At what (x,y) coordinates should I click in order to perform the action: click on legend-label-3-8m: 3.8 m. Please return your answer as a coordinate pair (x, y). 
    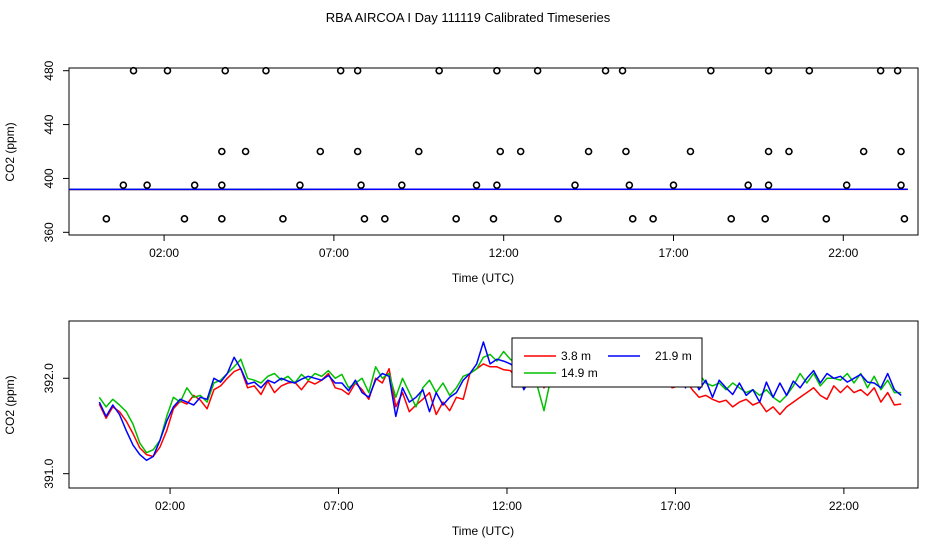
    Looking at the image, I should click on (576, 356).